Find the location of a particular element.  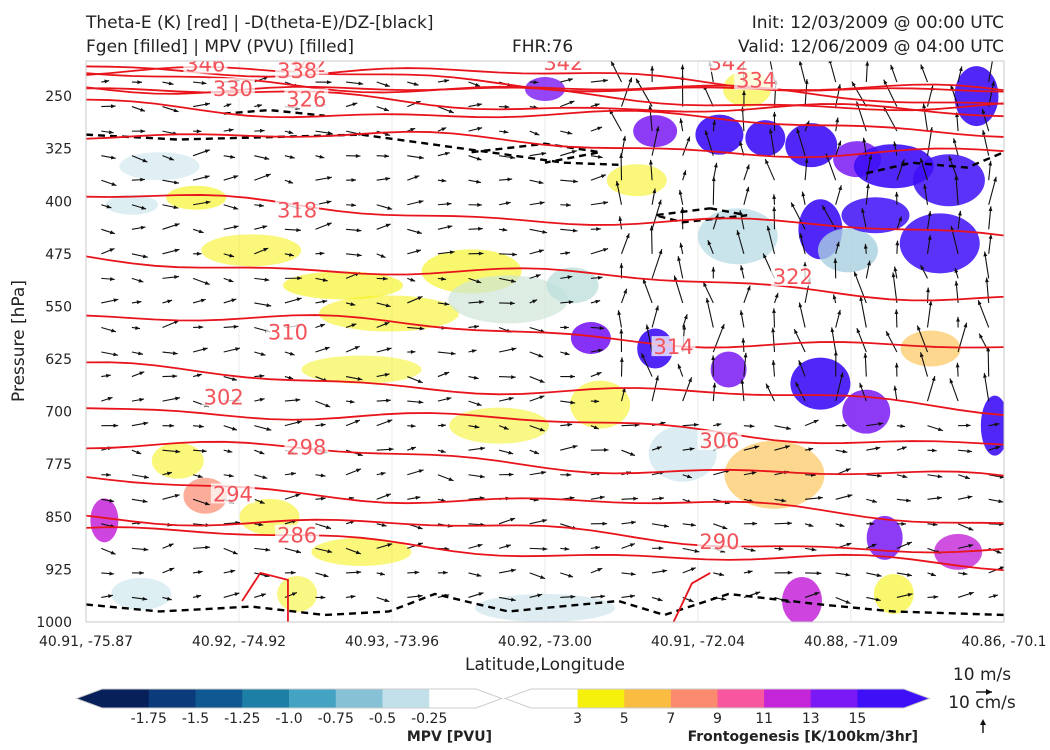

fgen-colorbar-swatch is located at coordinates (834, 698).